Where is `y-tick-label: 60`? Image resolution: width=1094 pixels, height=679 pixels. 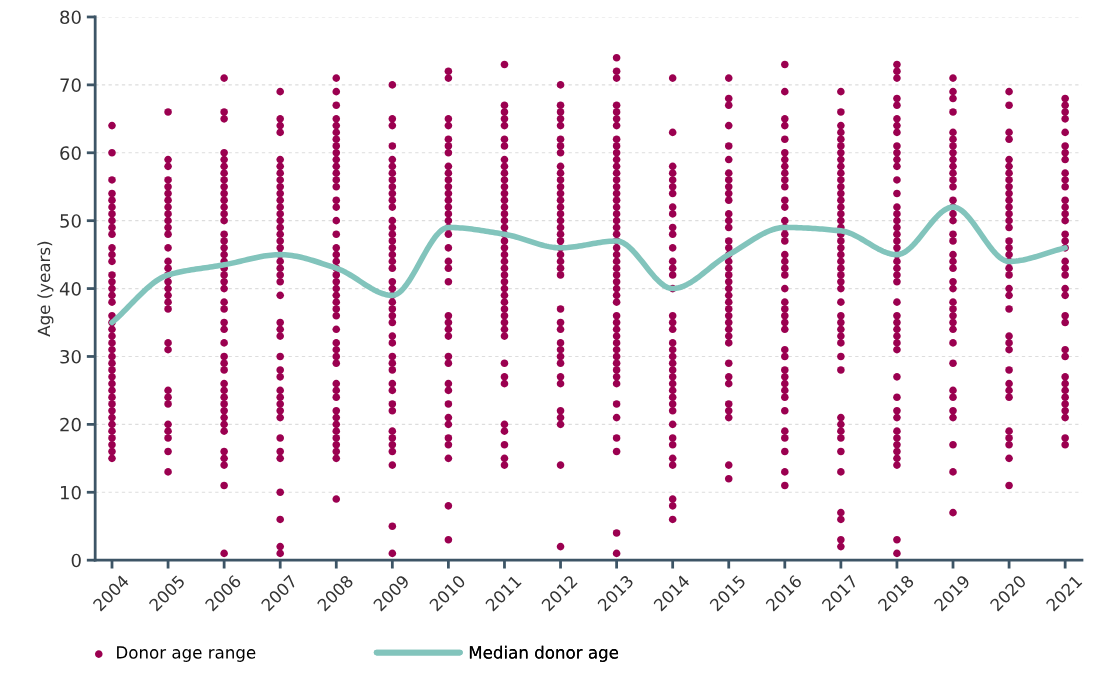
y-tick-label: 60 is located at coordinates (70, 153).